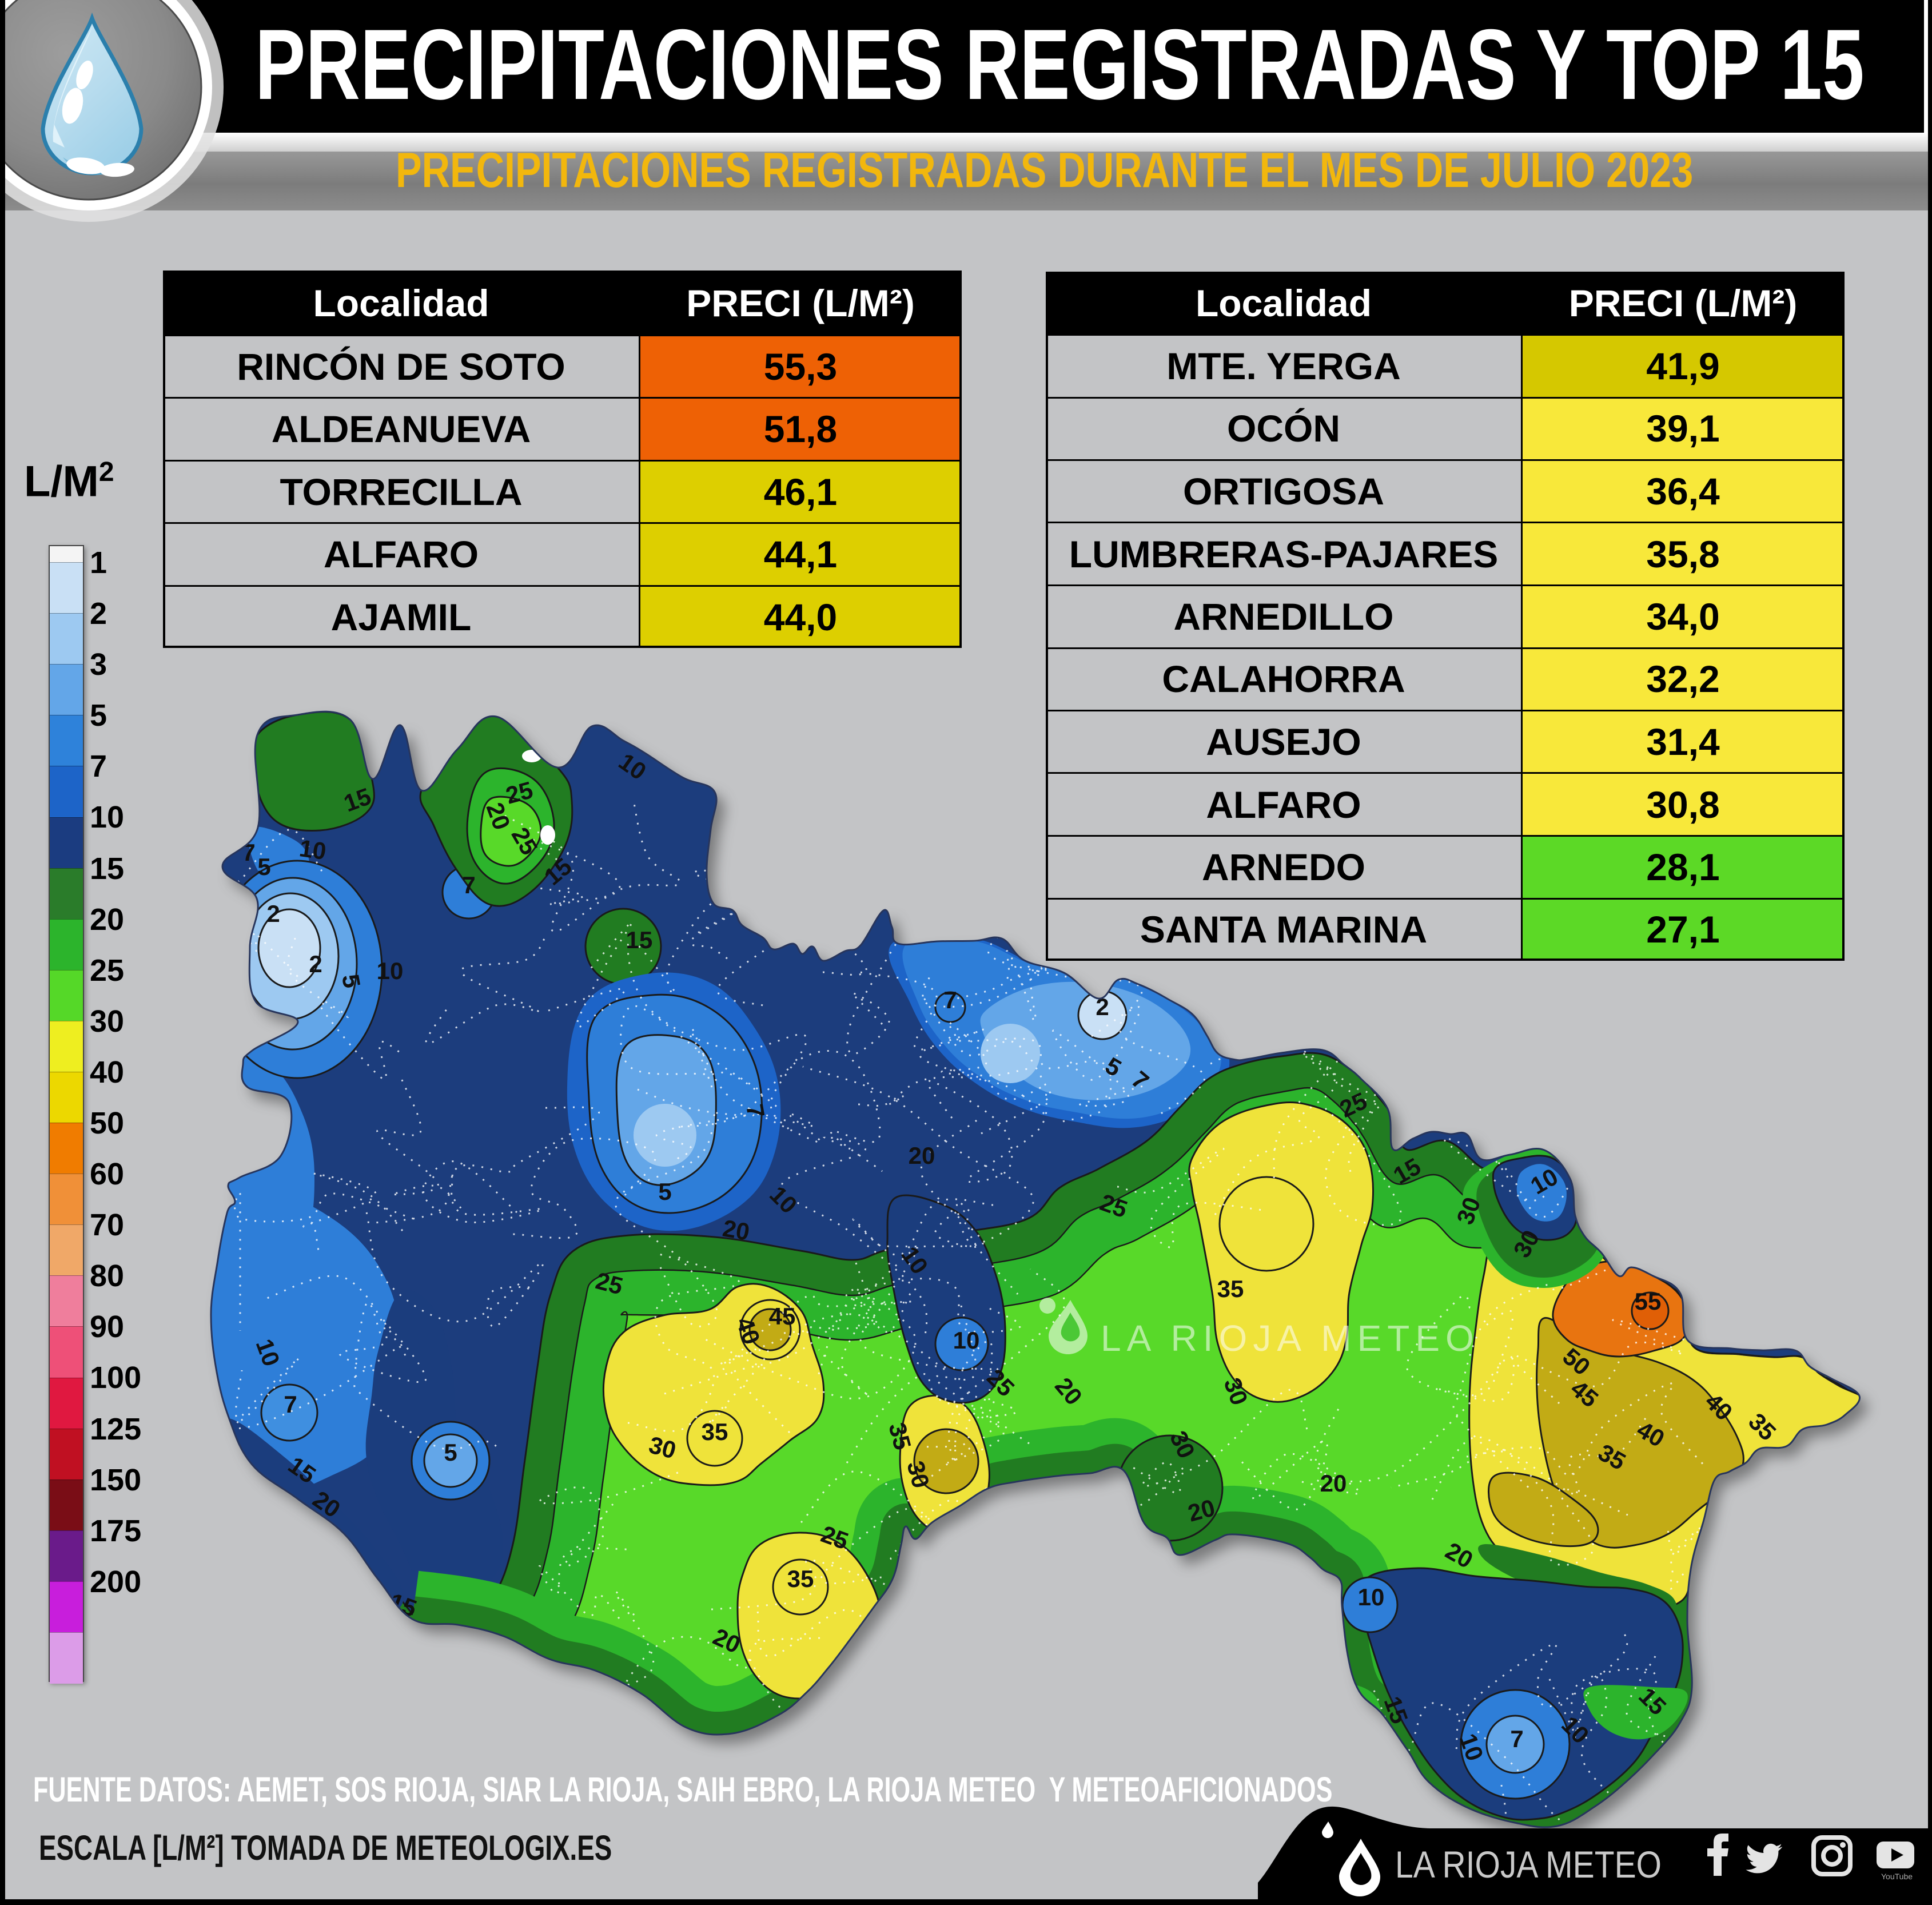  I want to click on svg-text: 15, so click(639, 940).